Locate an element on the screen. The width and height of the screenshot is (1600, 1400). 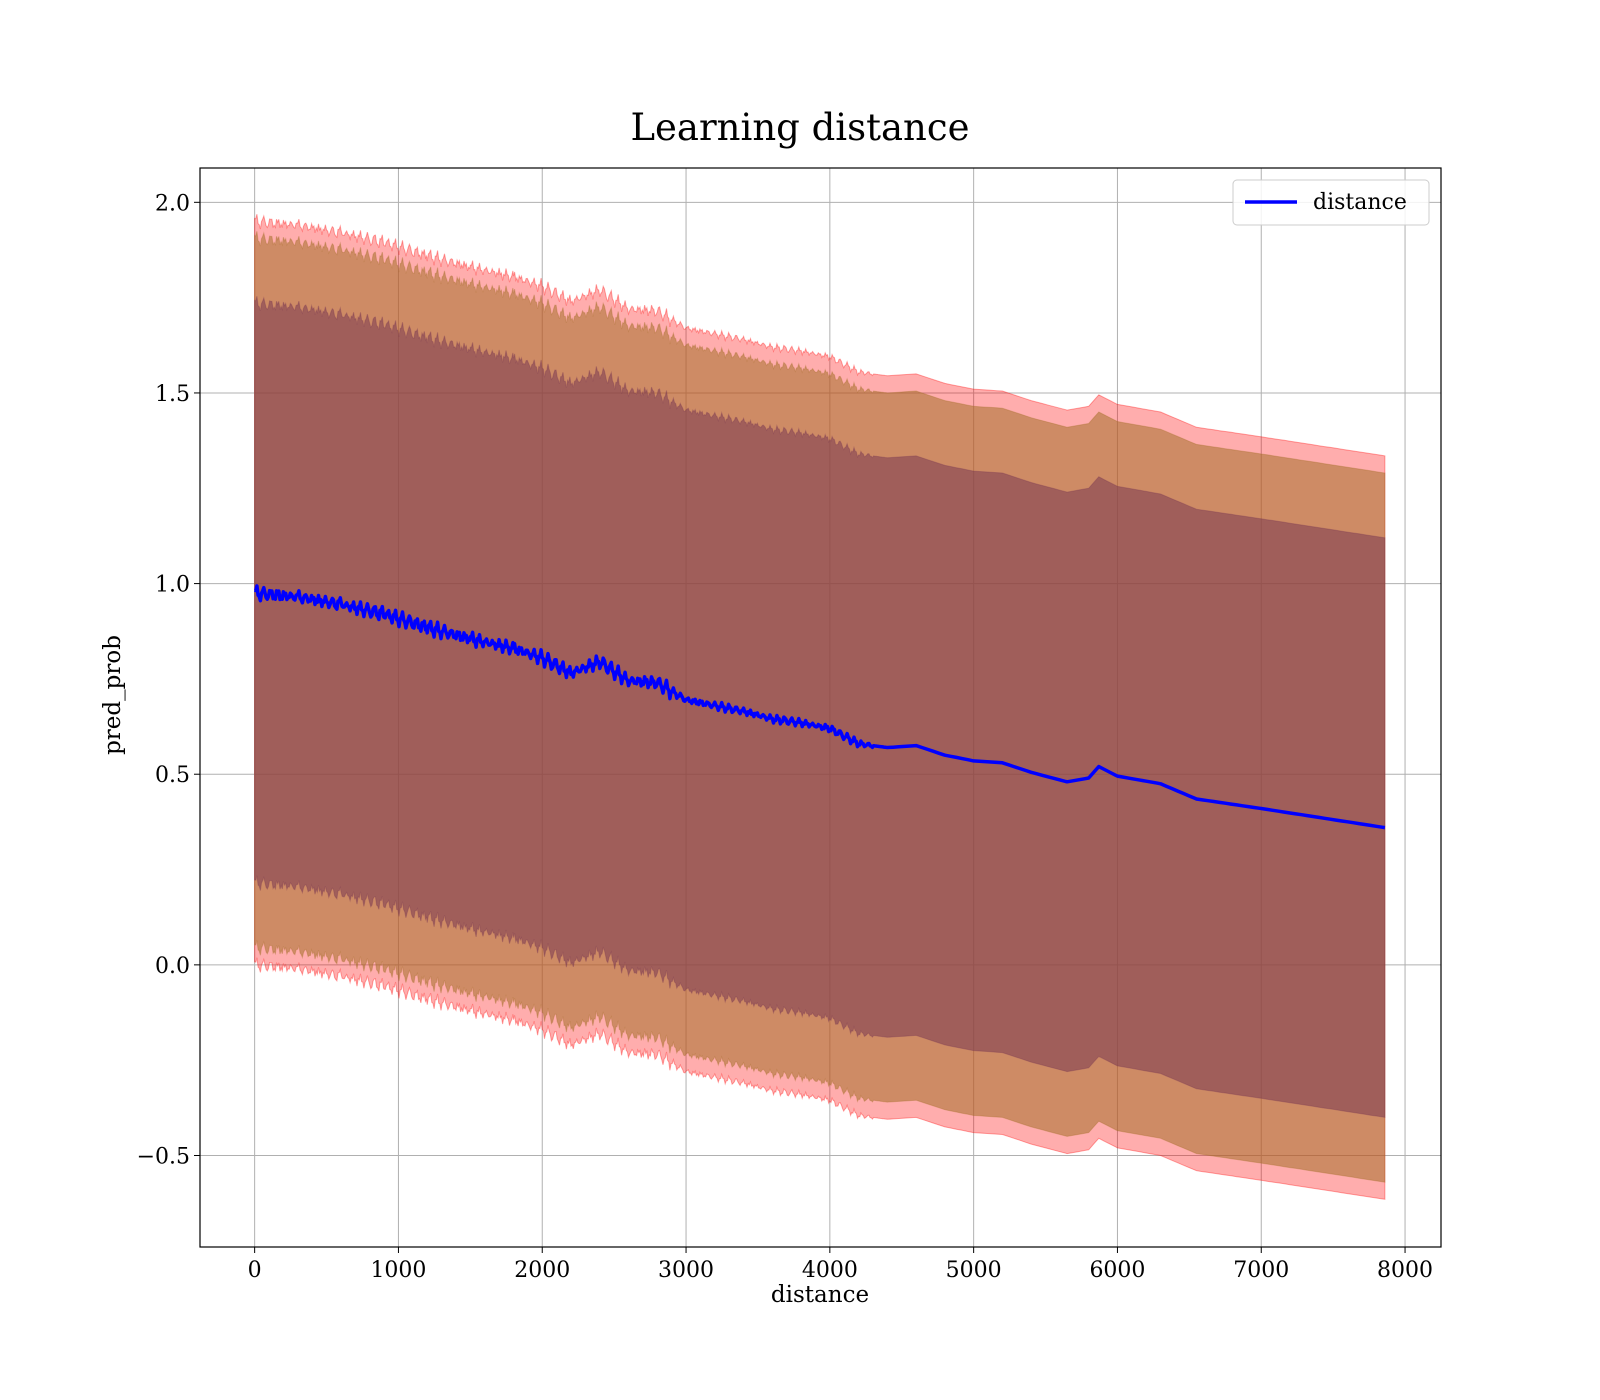
x-tick-label: 6000 is located at coordinates (1117, 1270).